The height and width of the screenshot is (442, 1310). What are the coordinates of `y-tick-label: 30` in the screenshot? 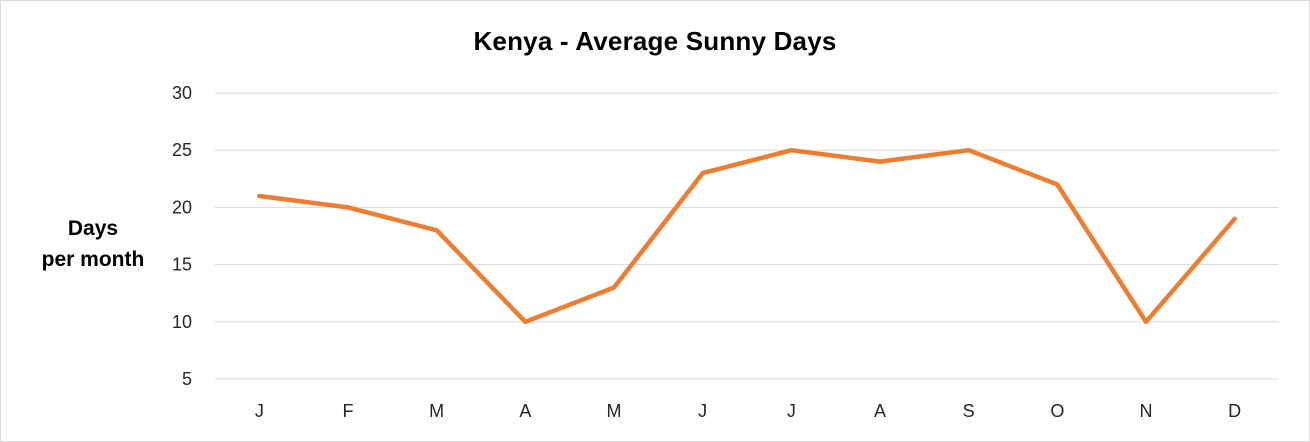 It's located at (182, 93).